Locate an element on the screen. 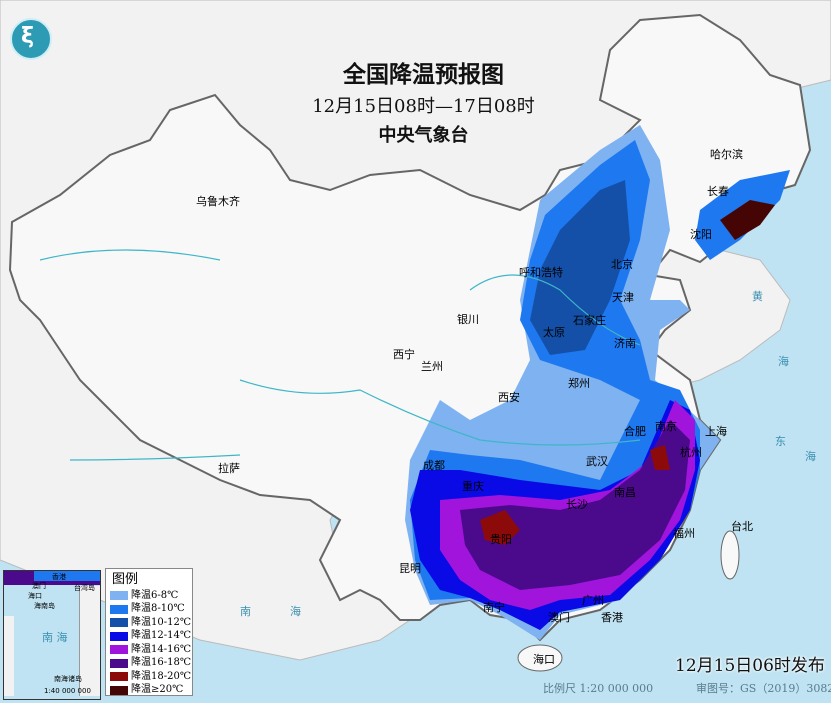  legend-item: 降温10-12℃ is located at coordinates (151, 623).